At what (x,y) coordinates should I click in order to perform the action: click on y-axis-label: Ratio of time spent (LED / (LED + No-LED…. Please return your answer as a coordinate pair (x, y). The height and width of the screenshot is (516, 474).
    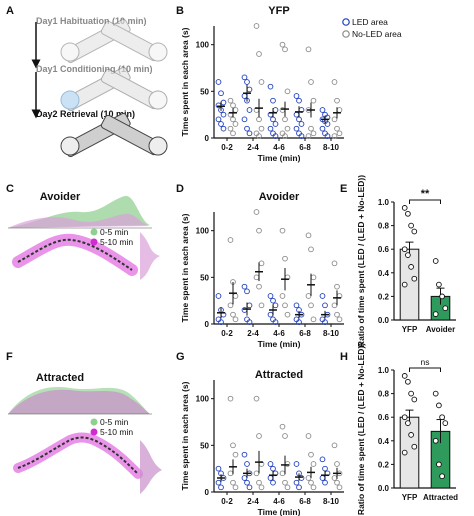
    Looking at the image, I should click on (361, 429).